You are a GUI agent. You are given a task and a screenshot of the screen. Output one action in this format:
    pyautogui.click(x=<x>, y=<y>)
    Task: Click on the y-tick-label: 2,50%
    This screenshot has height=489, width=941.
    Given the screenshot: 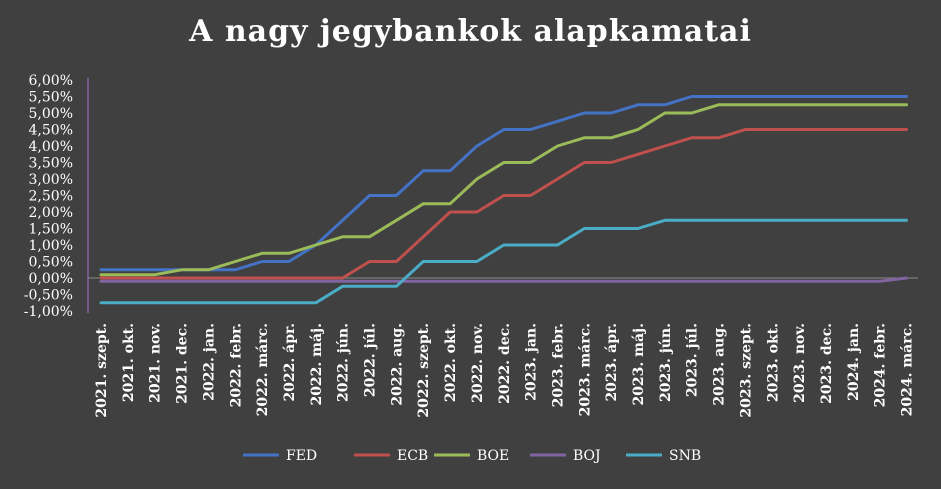 What is the action you would take?
    pyautogui.click(x=51, y=197)
    